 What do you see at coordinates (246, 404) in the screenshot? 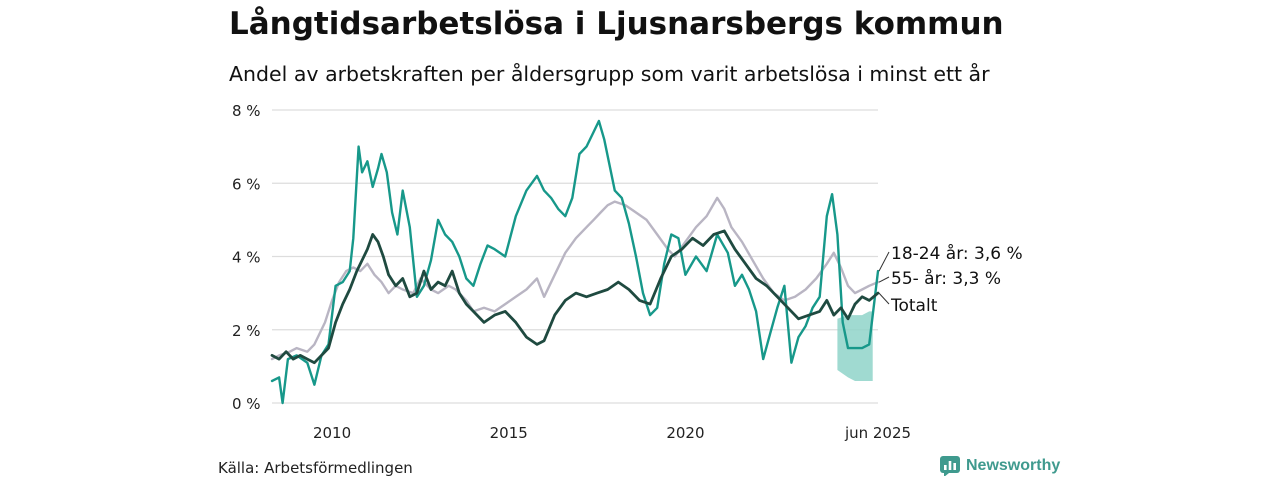
I see `y-tick-label: 0 %` at bounding box center [246, 404].